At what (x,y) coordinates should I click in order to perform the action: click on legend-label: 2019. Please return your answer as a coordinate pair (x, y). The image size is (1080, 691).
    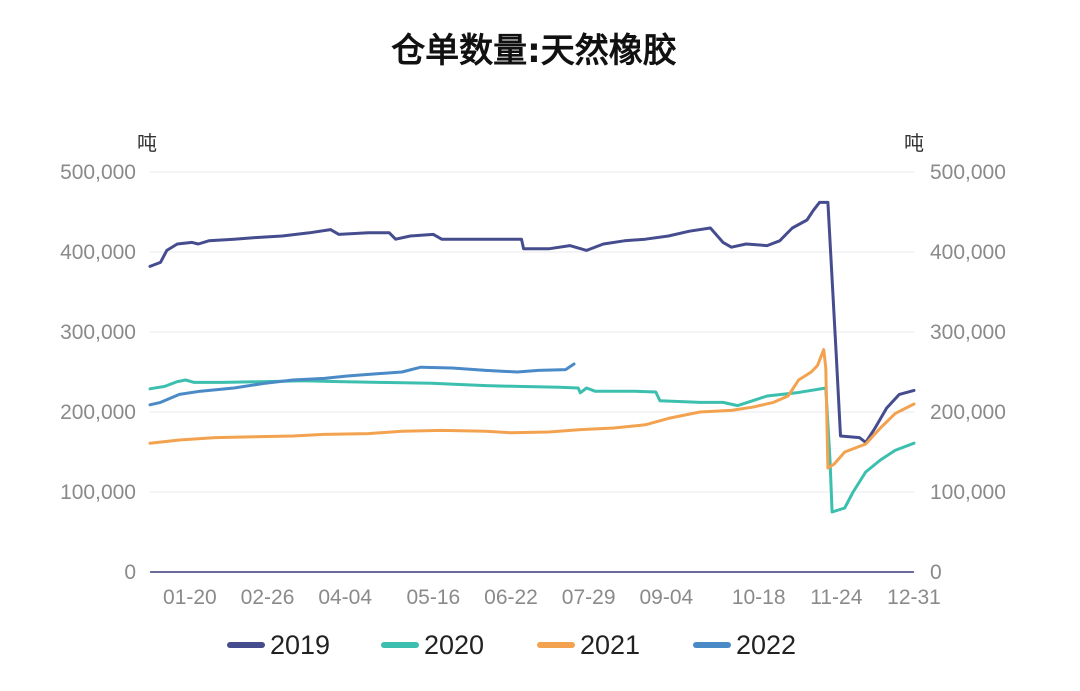
    Looking at the image, I should click on (300, 645).